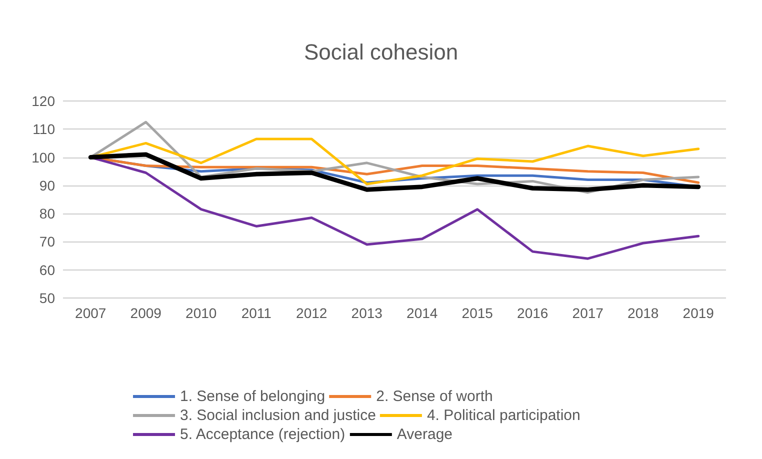 Image resolution: width=762 pixels, height=459 pixels. What do you see at coordinates (201, 313) in the screenshot?
I see `x-tick-label: 2010` at bounding box center [201, 313].